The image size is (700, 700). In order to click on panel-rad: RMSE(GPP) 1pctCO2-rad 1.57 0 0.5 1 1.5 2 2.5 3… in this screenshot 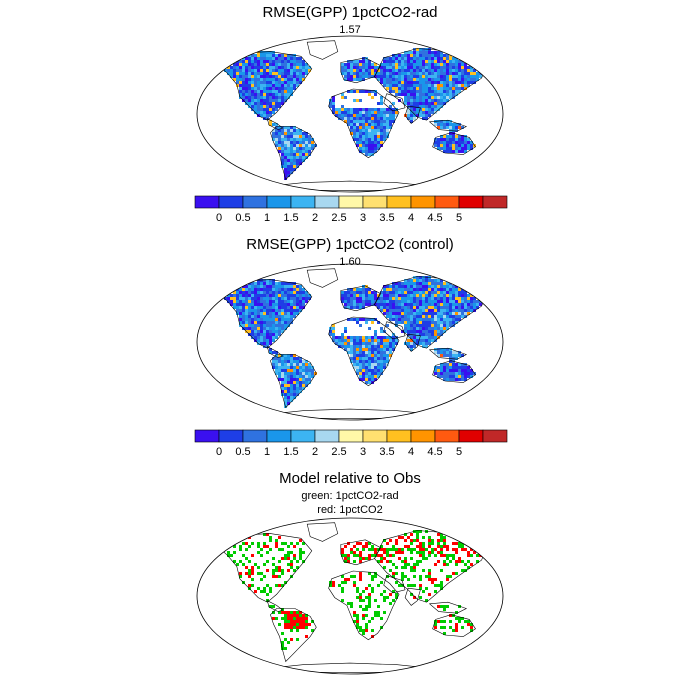, I will do `click(351, 114)`.